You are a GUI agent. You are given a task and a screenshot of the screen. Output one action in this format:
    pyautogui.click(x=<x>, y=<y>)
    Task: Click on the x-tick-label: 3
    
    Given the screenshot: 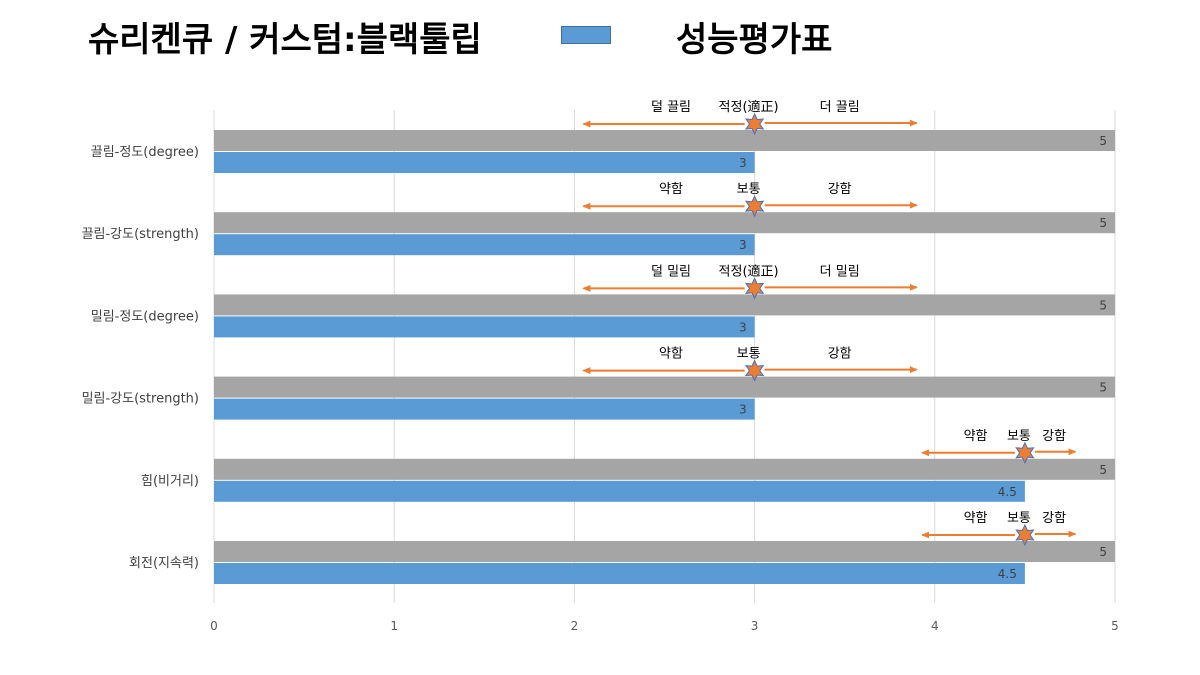 What is the action you would take?
    pyautogui.click(x=755, y=626)
    